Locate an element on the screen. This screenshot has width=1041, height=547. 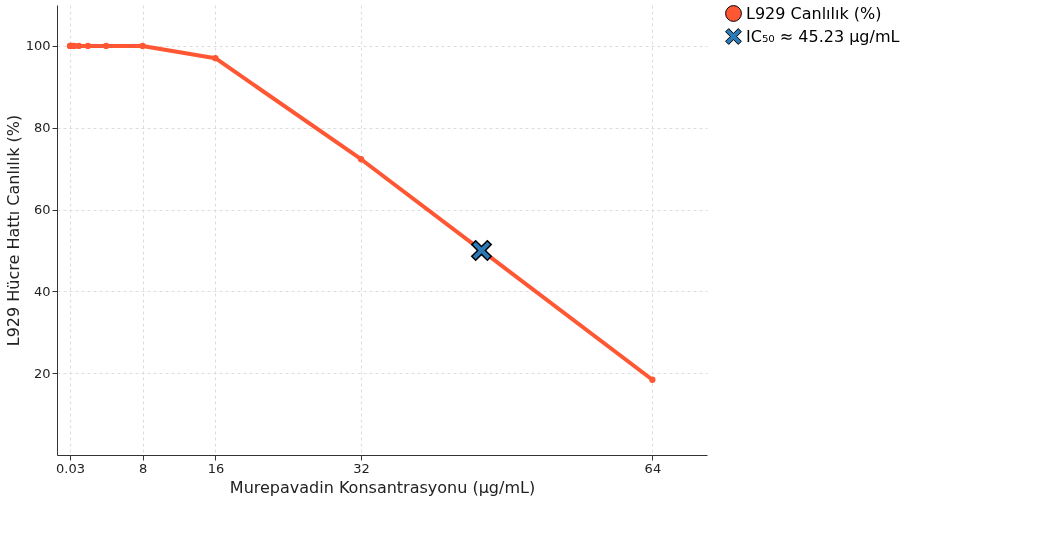
x-tick-label: 64 is located at coordinates (653, 468).